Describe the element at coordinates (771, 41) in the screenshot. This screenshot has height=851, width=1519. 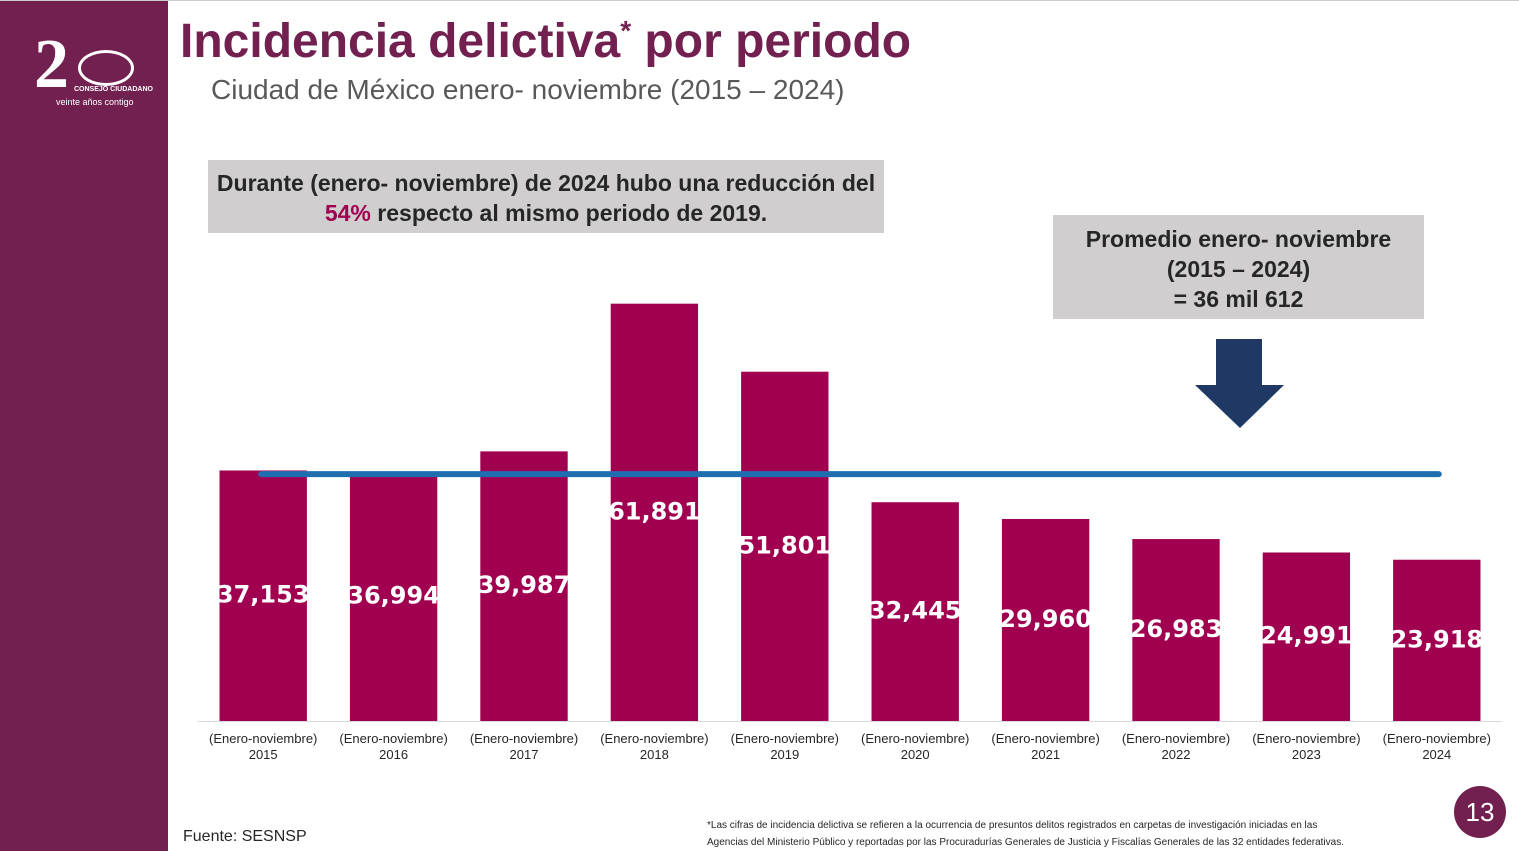
I see `title-text: por periodo` at that location.